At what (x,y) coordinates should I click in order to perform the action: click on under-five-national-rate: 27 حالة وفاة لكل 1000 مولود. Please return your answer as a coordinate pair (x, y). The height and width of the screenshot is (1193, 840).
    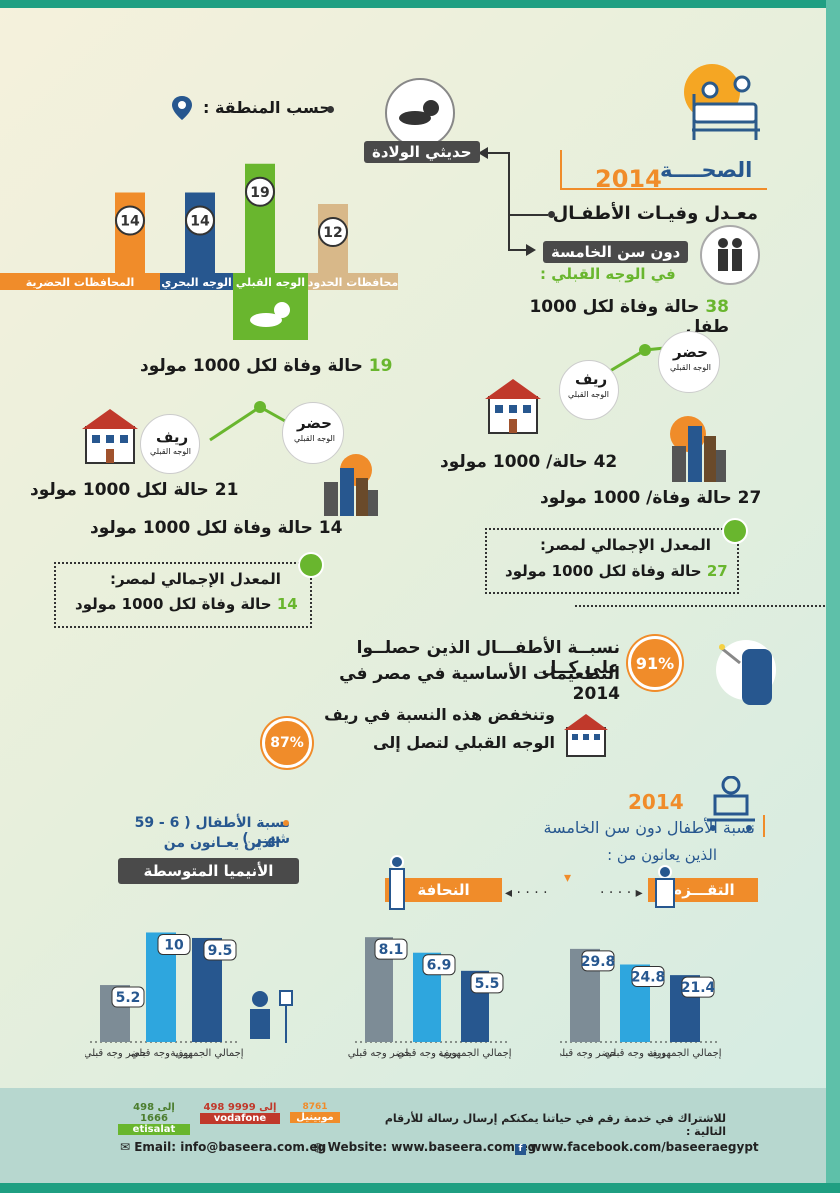
    Looking at the image, I should click on (616, 571).